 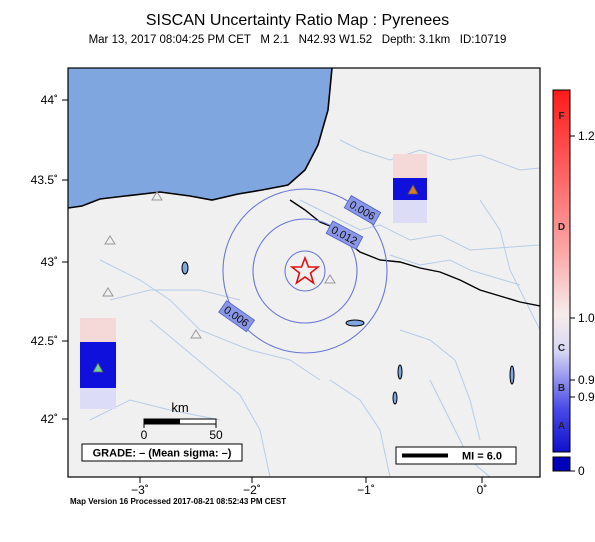 What do you see at coordinates (44, 341) in the screenshot?
I see `lat-tick-label: 42.5˚` at bounding box center [44, 341].